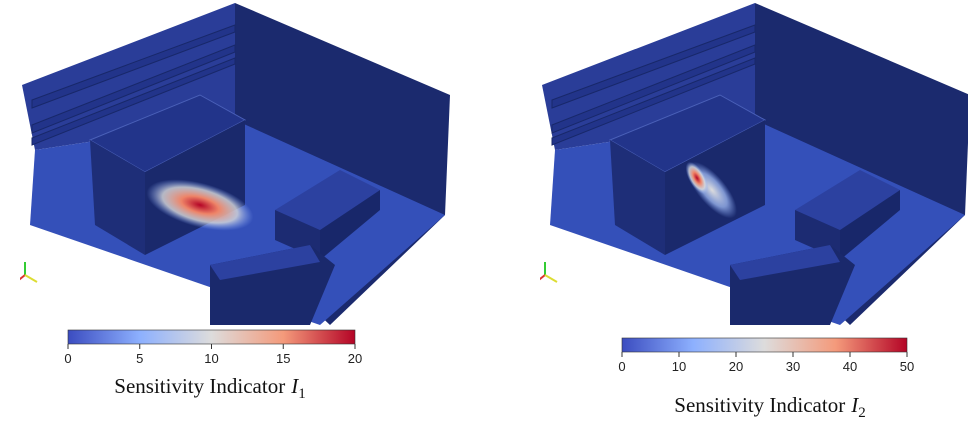  Describe the element at coordinates (302, 394) in the screenshot. I see `label-subscript: 1` at that location.